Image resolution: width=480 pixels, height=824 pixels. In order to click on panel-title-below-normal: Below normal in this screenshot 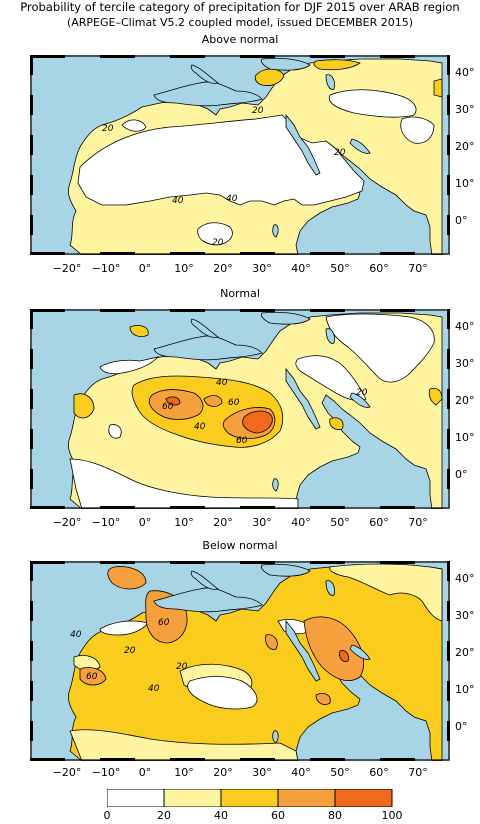, I will do `click(240, 545)`.